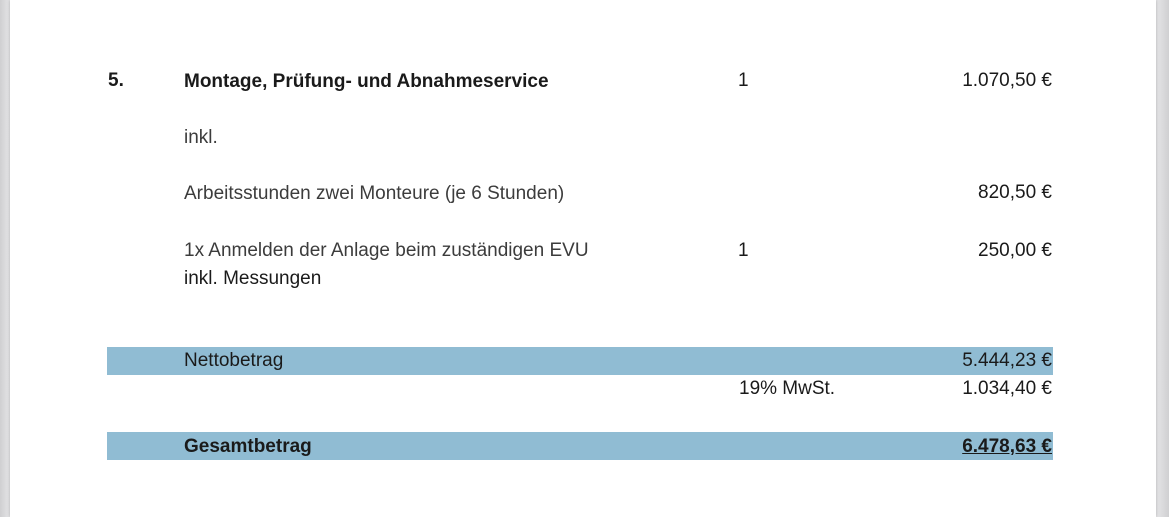 Image resolution: width=1169 pixels, height=517 pixels. What do you see at coordinates (1007, 80) in the screenshot?
I see `item-price: 1.070,50 €` at bounding box center [1007, 80].